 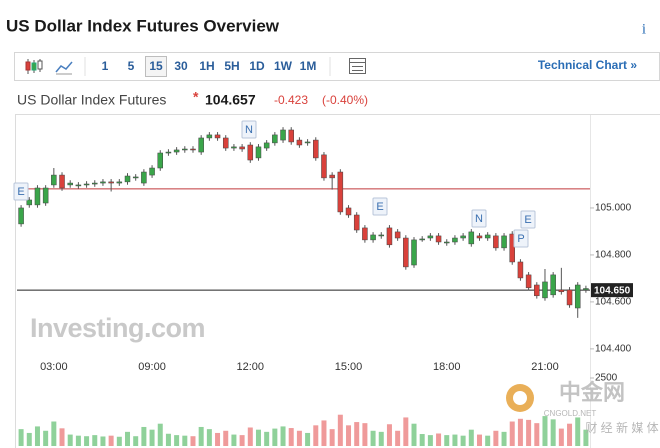 What do you see at coordinates (308, 66) in the screenshot?
I see `interval-button: 1M` at bounding box center [308, 66].